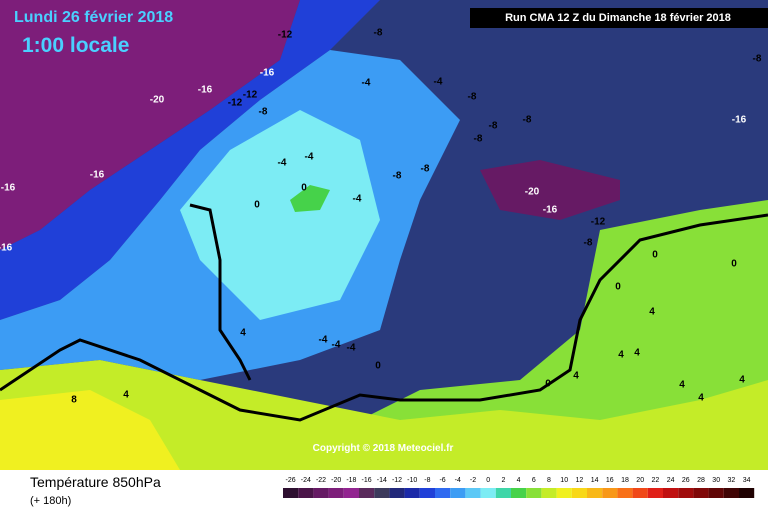 The width and height of the screenshot is (768, 517). Describe the element at coordinates (397, 480) in the screenshot. I see `scale-tick-label: -12` at that location.